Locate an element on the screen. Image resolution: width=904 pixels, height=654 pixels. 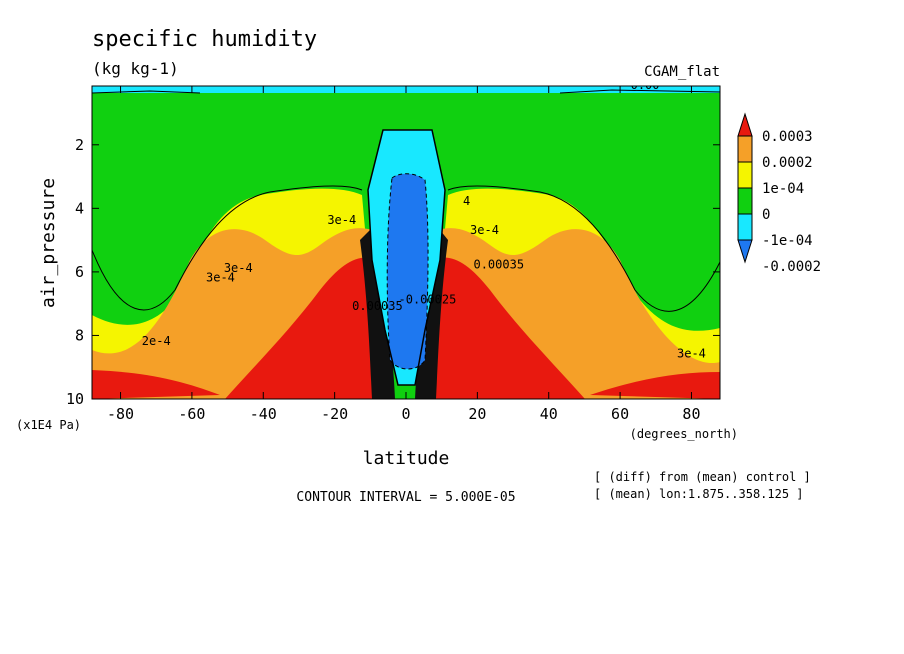
y-tick-label: 4 is located at coordinates (79, 208).